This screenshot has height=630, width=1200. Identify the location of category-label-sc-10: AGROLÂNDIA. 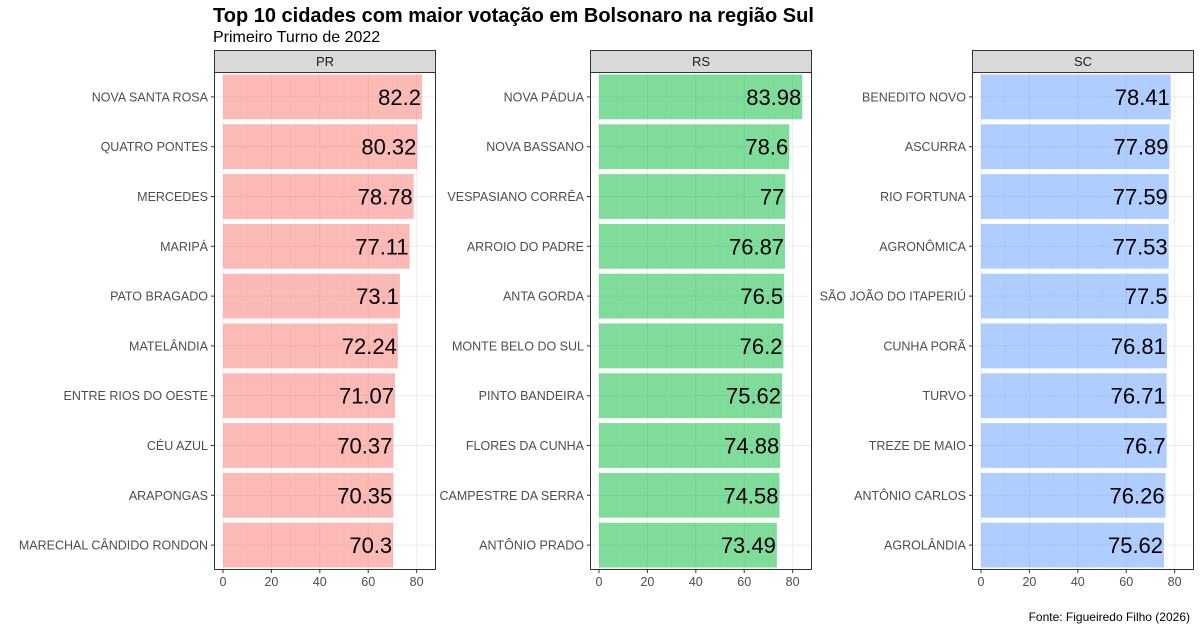
(925, 545).